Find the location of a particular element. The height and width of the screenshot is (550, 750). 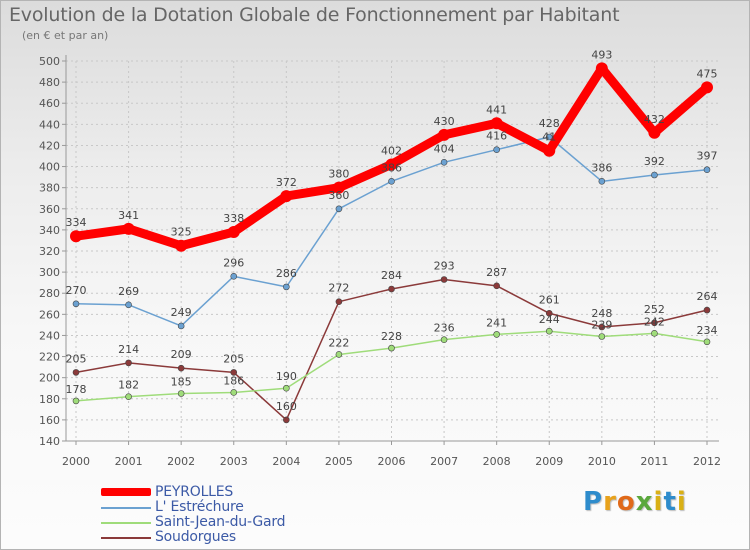

data-label: 287 is located at coordinates (496, 272).